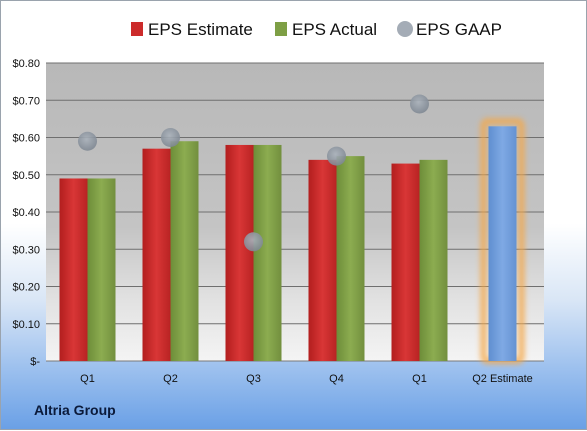 This screenshot has width=587, height=431. Describe the element at coordinates (26, 139) in the screenshot. I see `y-tick-label: $0.60` at that location.